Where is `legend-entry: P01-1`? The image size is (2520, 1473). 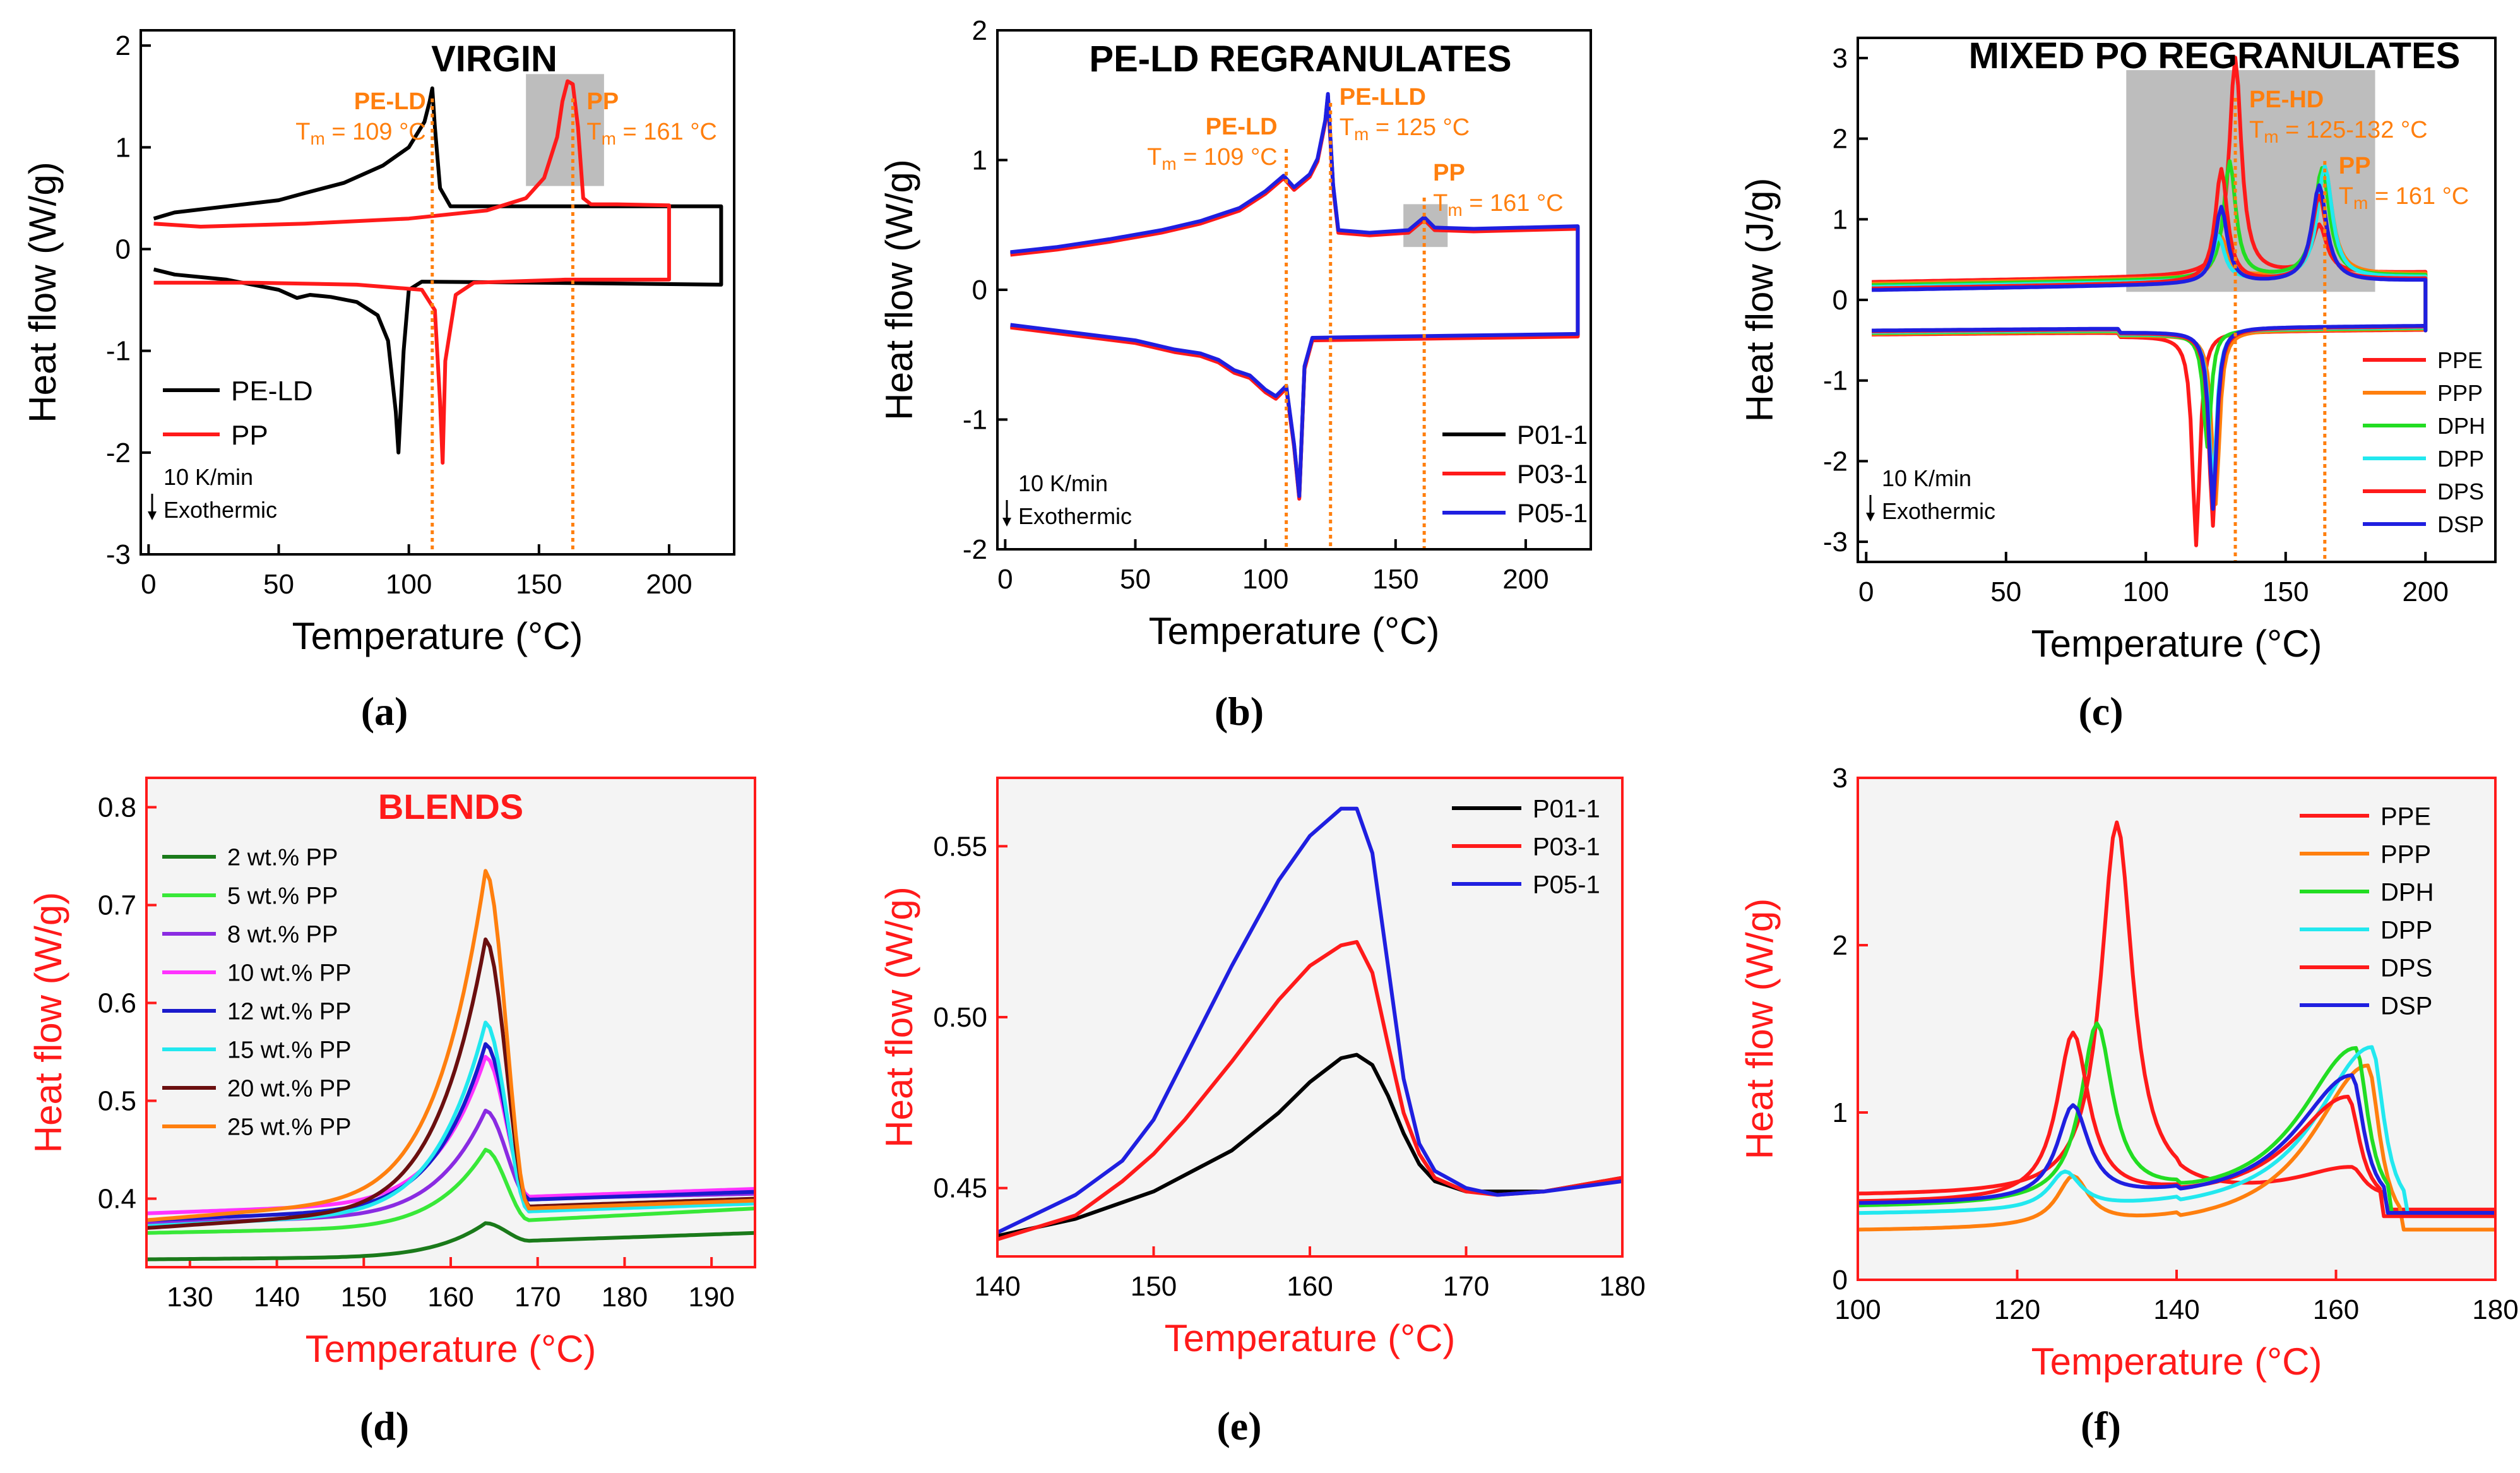 legend-entry: P01-1 is located at coordinates (1552, 435).